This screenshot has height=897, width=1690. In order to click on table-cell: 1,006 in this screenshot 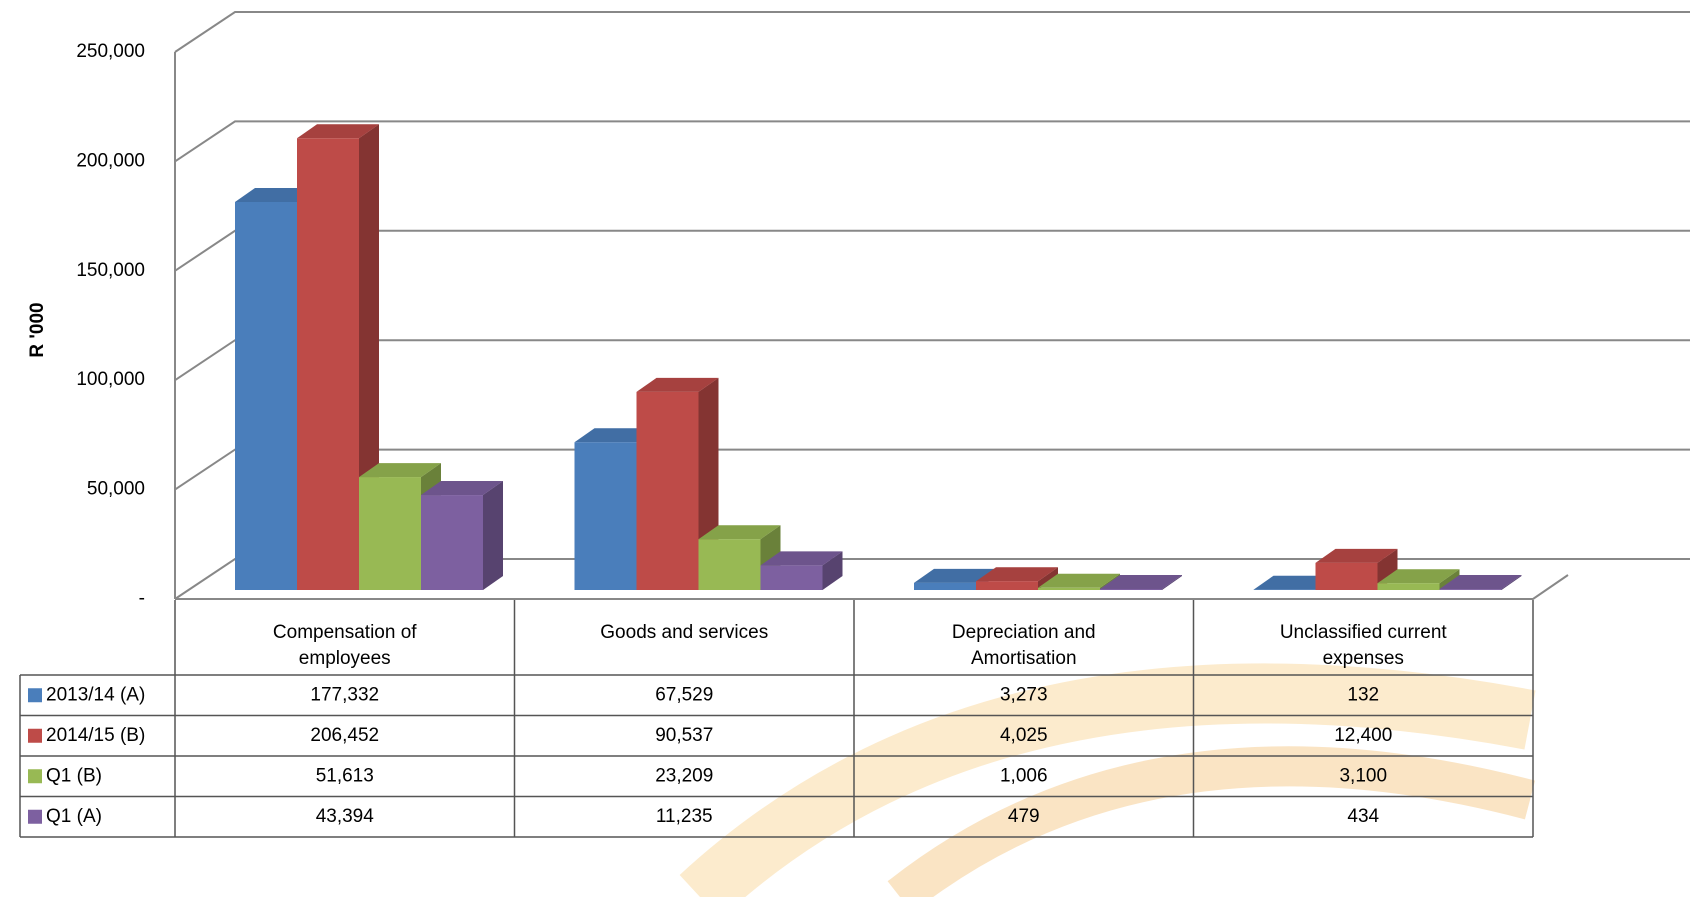, I will do `click(1024, 775)`.